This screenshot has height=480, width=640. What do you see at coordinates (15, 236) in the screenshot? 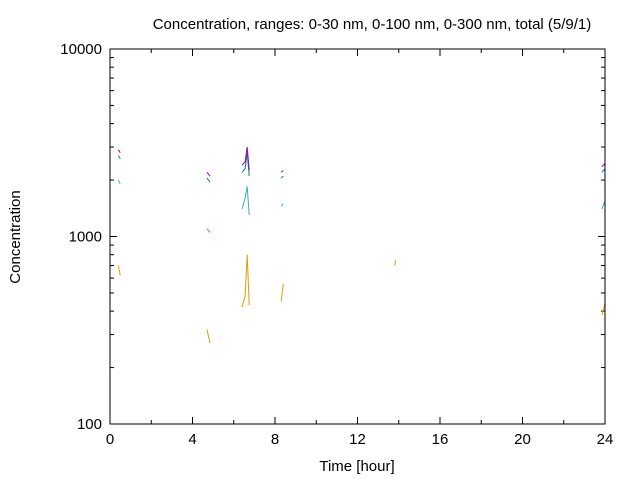
I see `y-axis-label: Concentration` at bounding box center [15, 236].